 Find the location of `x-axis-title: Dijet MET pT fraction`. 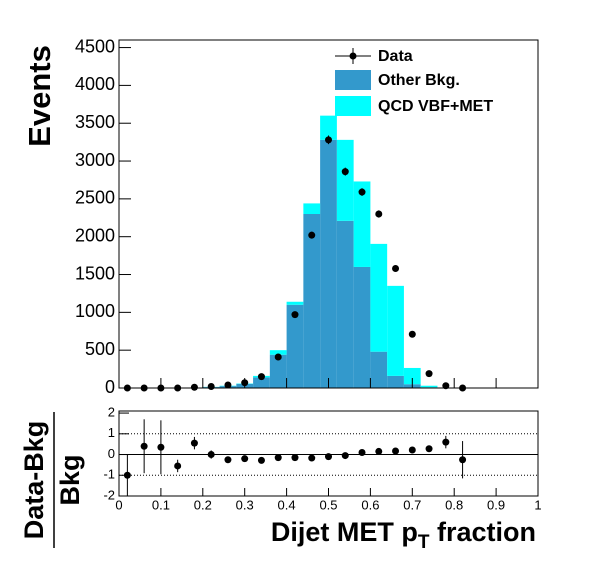

x-axis-title: Dijet MET pT fraction is located at coordinates (403, 535).